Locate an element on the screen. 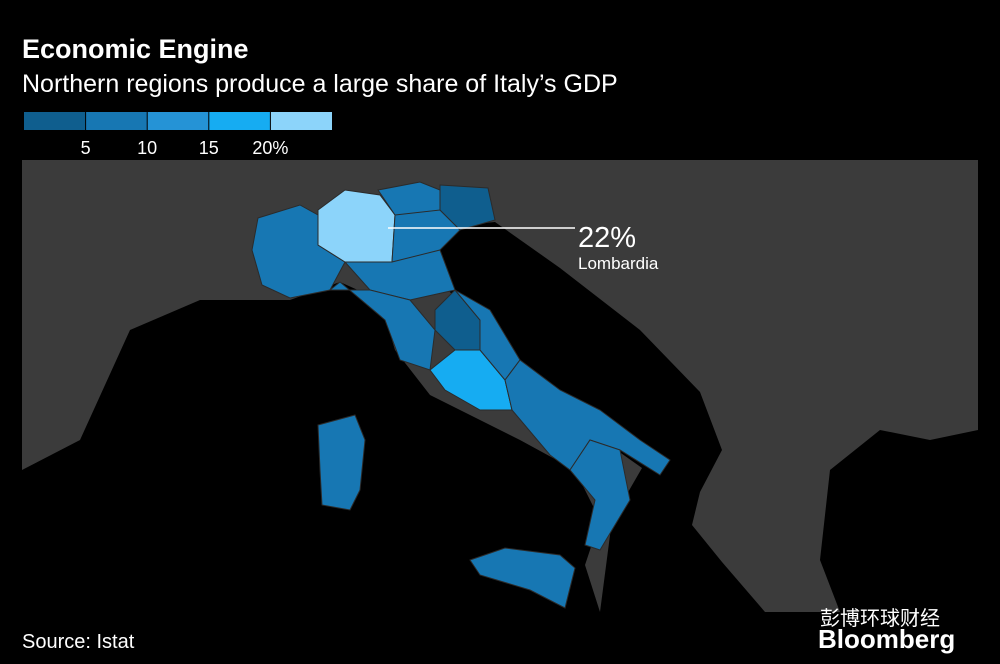  sea-aegean is located at coordinates (899, 521).